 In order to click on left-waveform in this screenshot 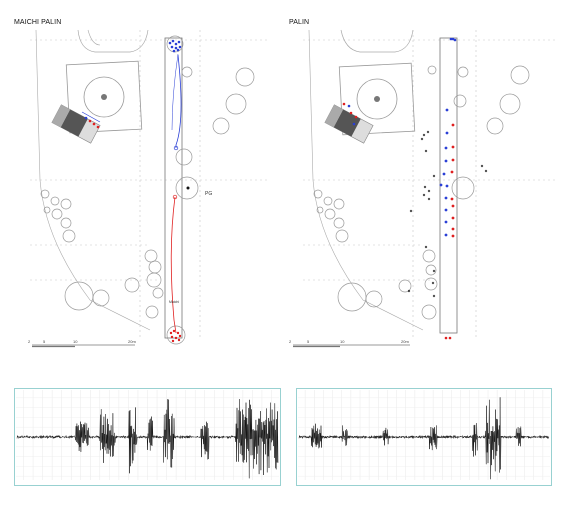, I will do `click(147, 437)`.